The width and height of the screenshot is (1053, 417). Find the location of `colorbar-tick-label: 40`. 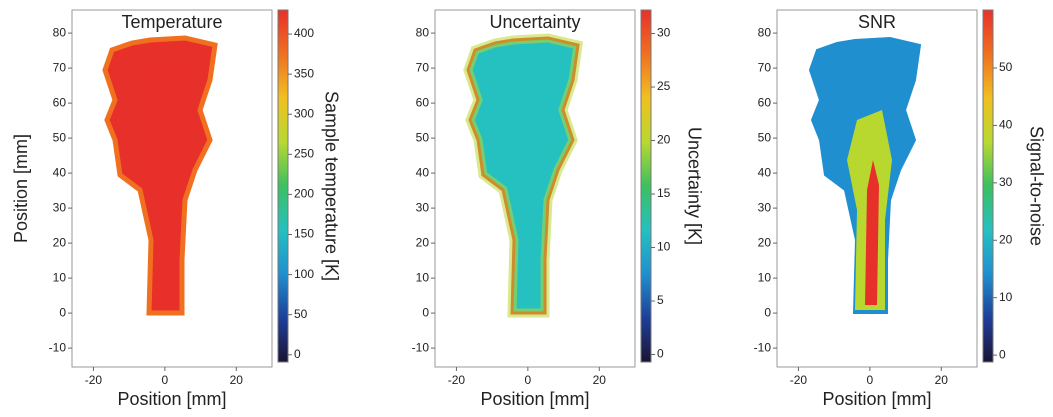

colorbar-tick-label: 40 is located at coordinates (1006, 125).